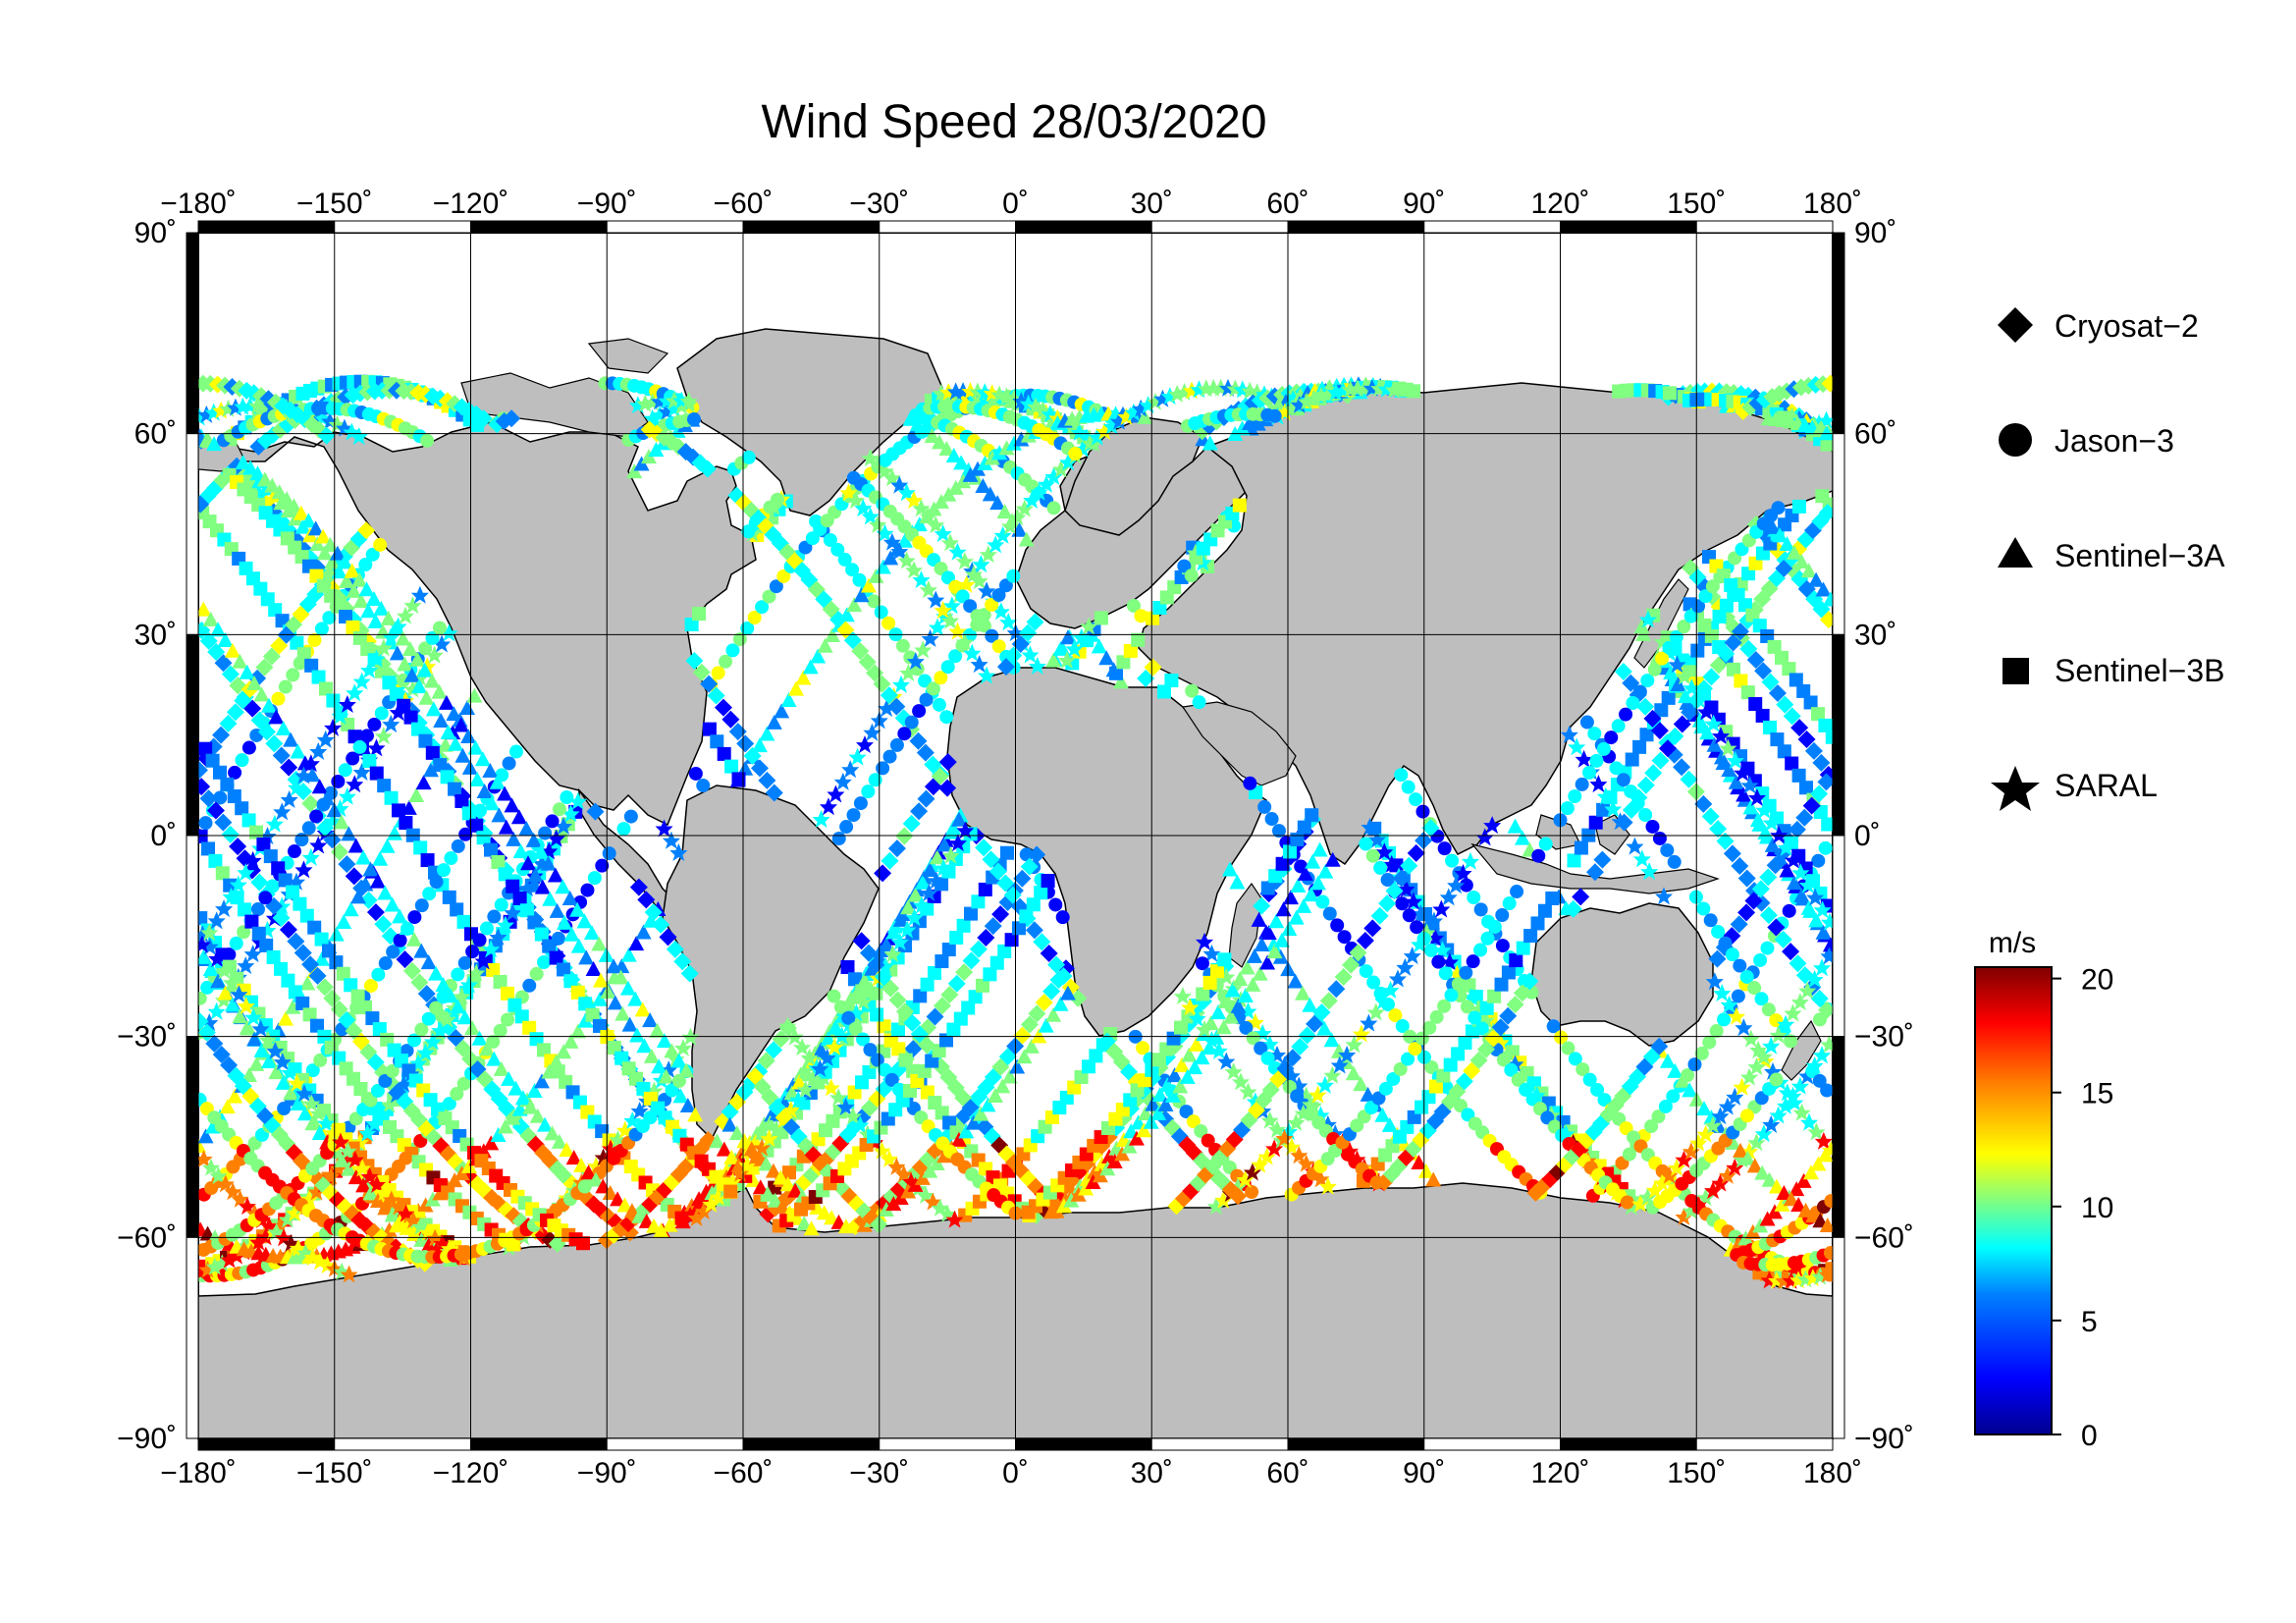 This screenshot has width=2296, height=1623. What do you see at coordinates (879, 1473) in the screenshot?
I see `lon-tick-label-bottom: −30˚` at bounding box center [879, 1473].